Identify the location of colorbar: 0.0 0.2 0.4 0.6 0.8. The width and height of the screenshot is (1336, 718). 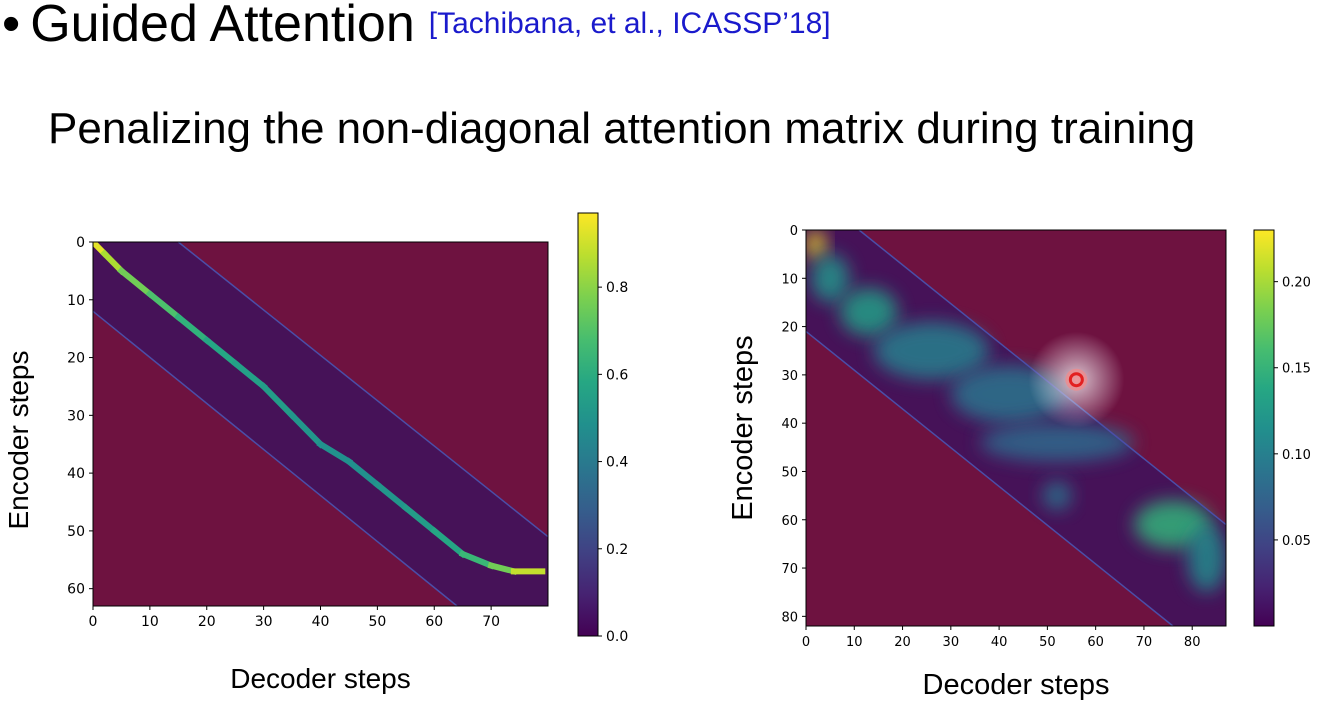
(602, 428).